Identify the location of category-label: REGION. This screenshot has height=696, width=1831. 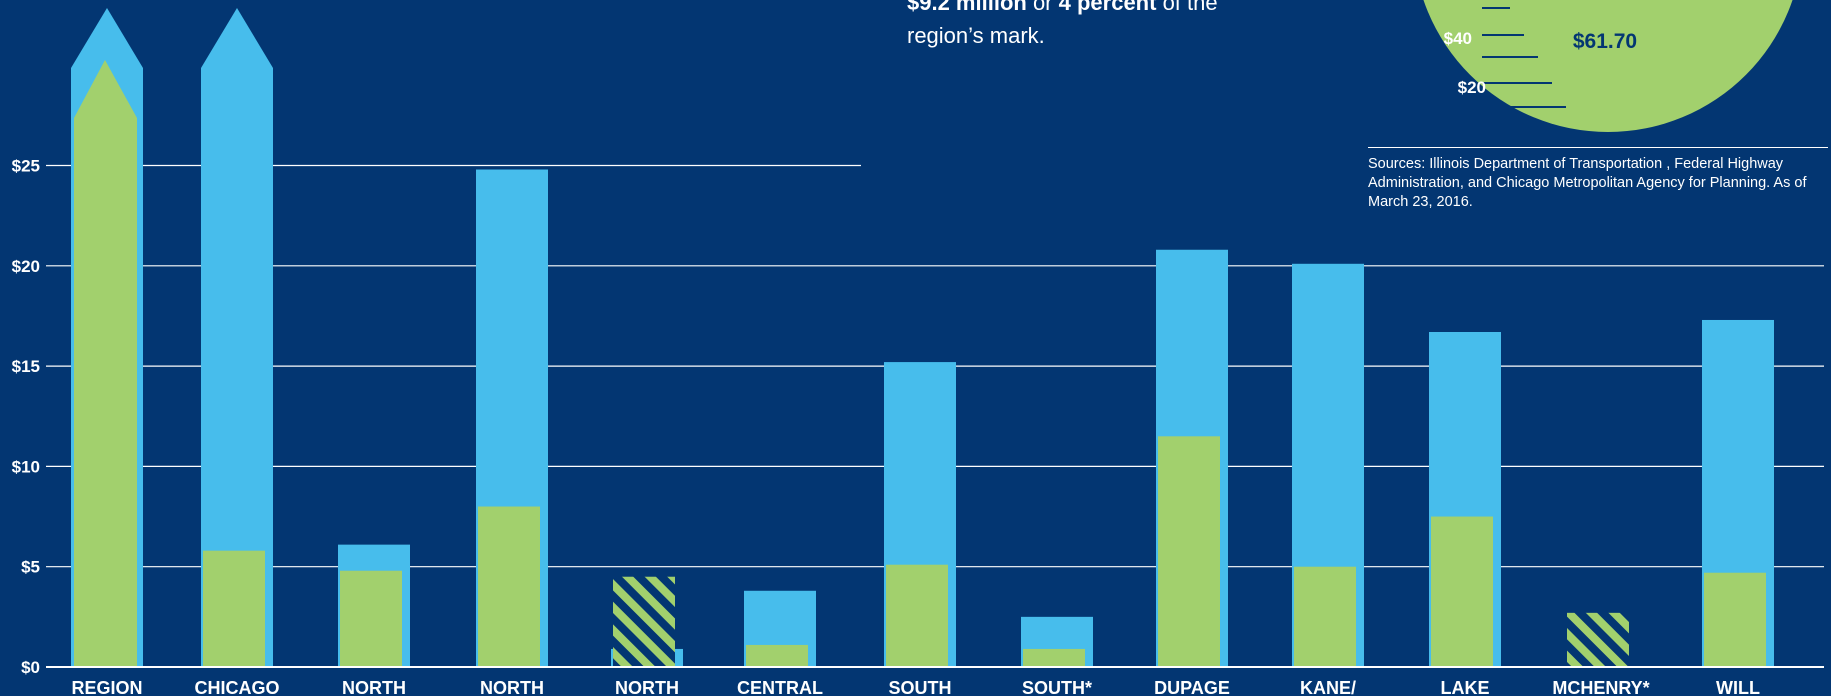
(106, 687).